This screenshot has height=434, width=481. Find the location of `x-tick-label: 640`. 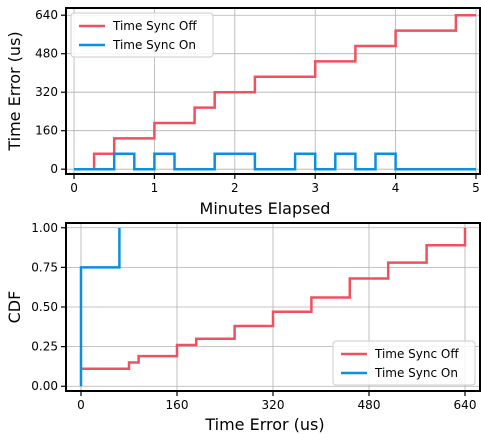

x-tick-label: 640 is located at coordinates (465, 405).